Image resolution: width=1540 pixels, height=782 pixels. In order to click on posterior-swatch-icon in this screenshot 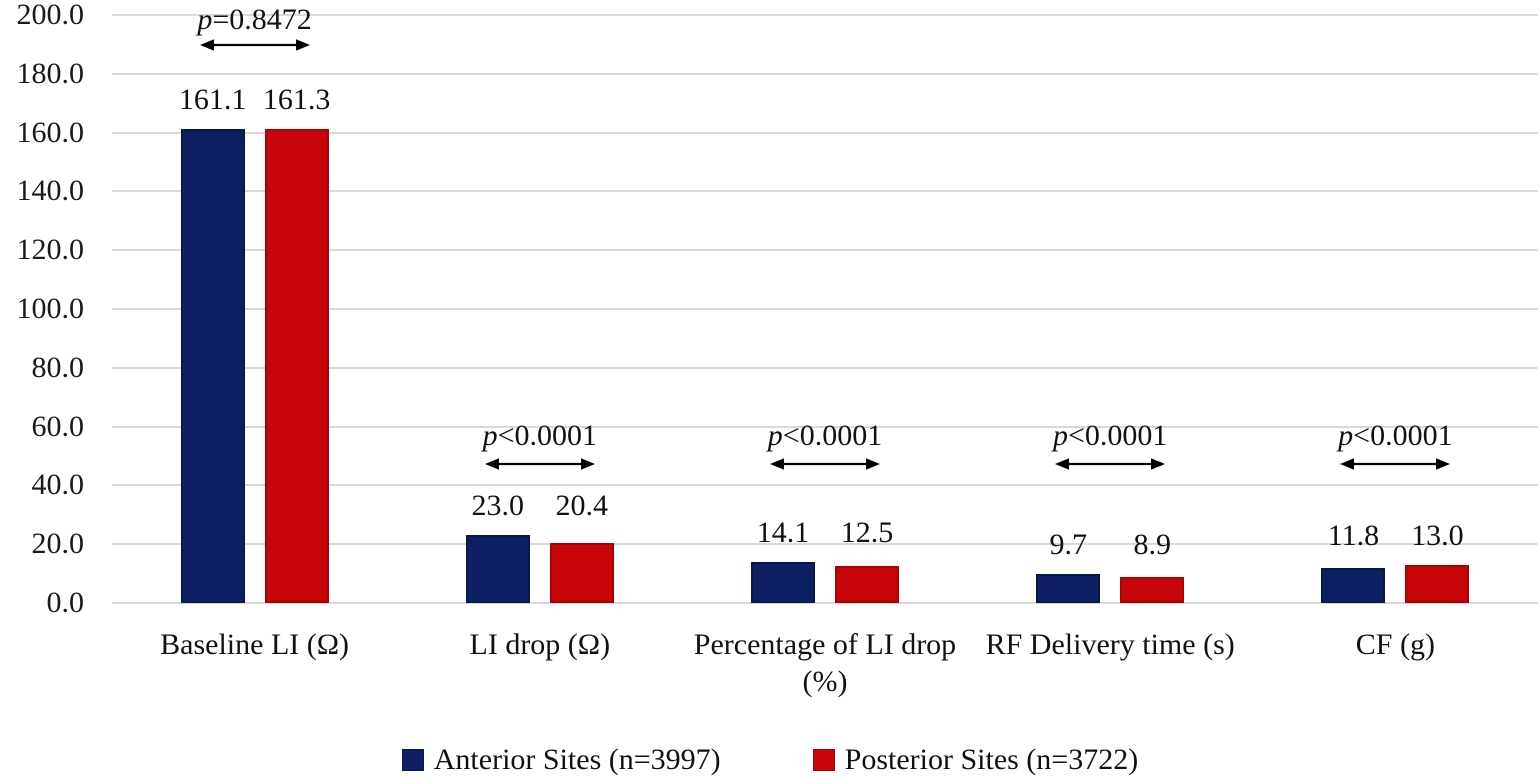, I will do `click(823, 760)`.